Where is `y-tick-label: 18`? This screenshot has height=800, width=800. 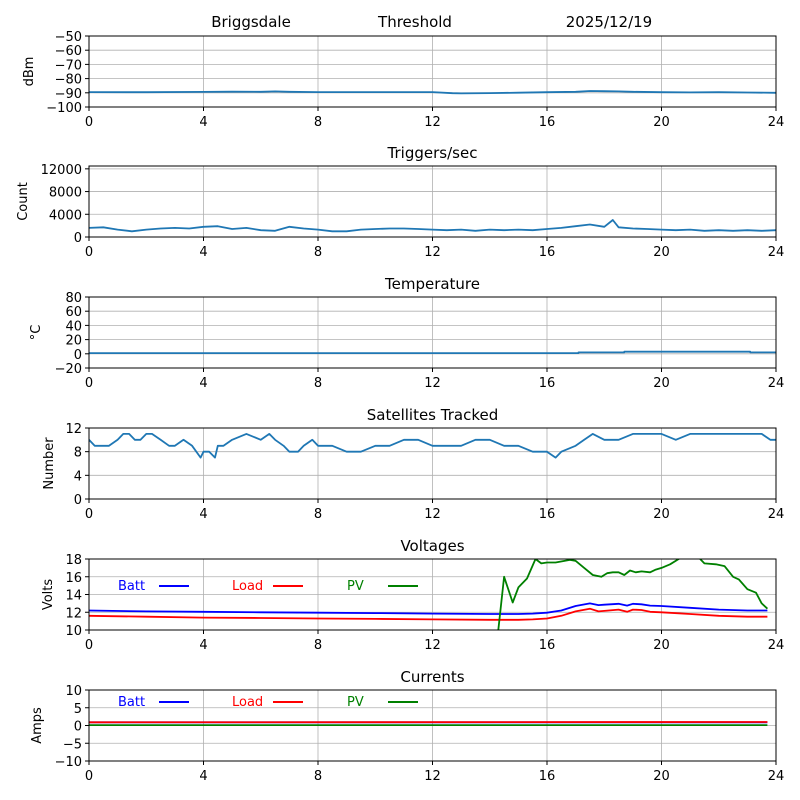
y-tick-label: 18 is located at coordinates (73, 560).